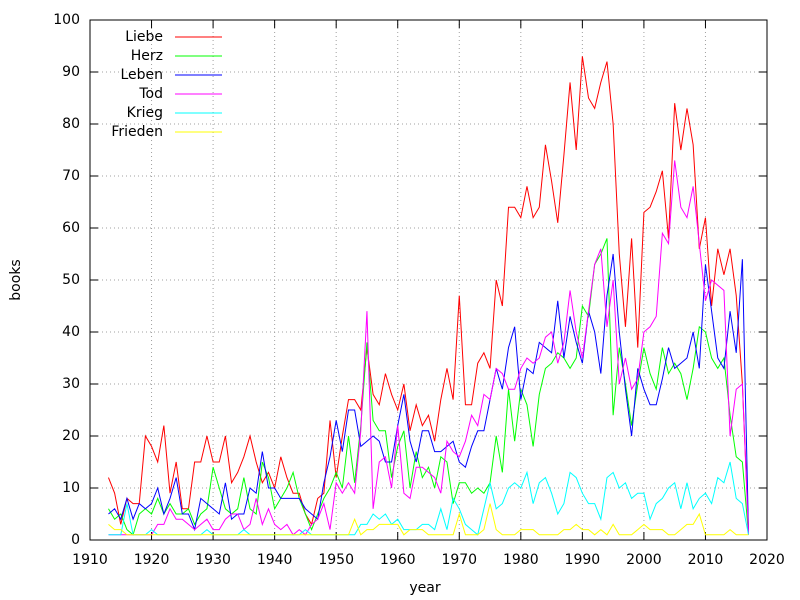 This screenshot has width=800, height=600. What do you see at coordinates (428, 519) in the screenshot?
I see `series-line` at bounding box center [428, 519].